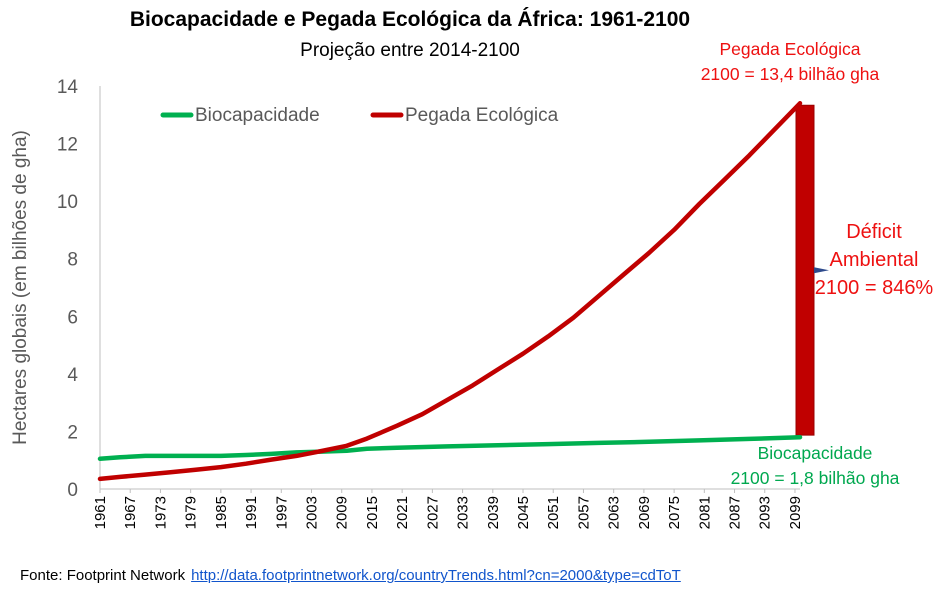 The width and height of the screenshot is (948, 590). I want to click on x-tick-label: 2039, so click(493, 512).